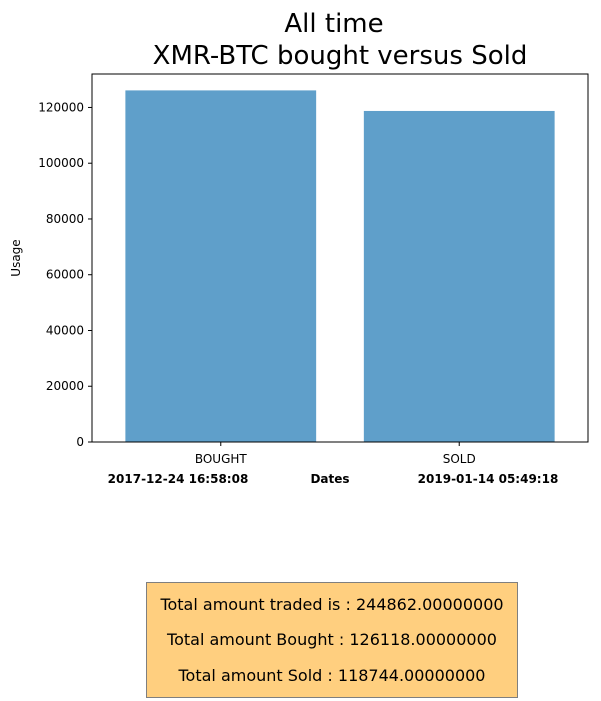  Describe the element at coordinates (65, 219) in the screenshot. I see `y-tick-label: 80000` at that location.